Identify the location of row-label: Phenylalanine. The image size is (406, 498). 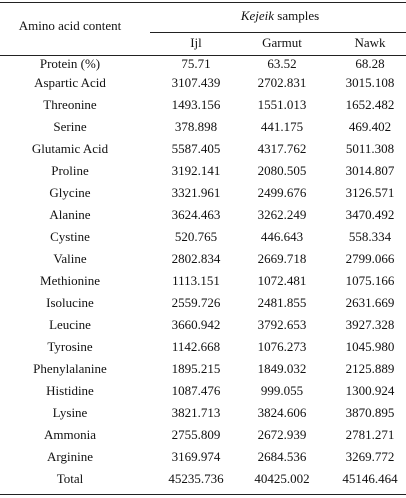
(70, 368).